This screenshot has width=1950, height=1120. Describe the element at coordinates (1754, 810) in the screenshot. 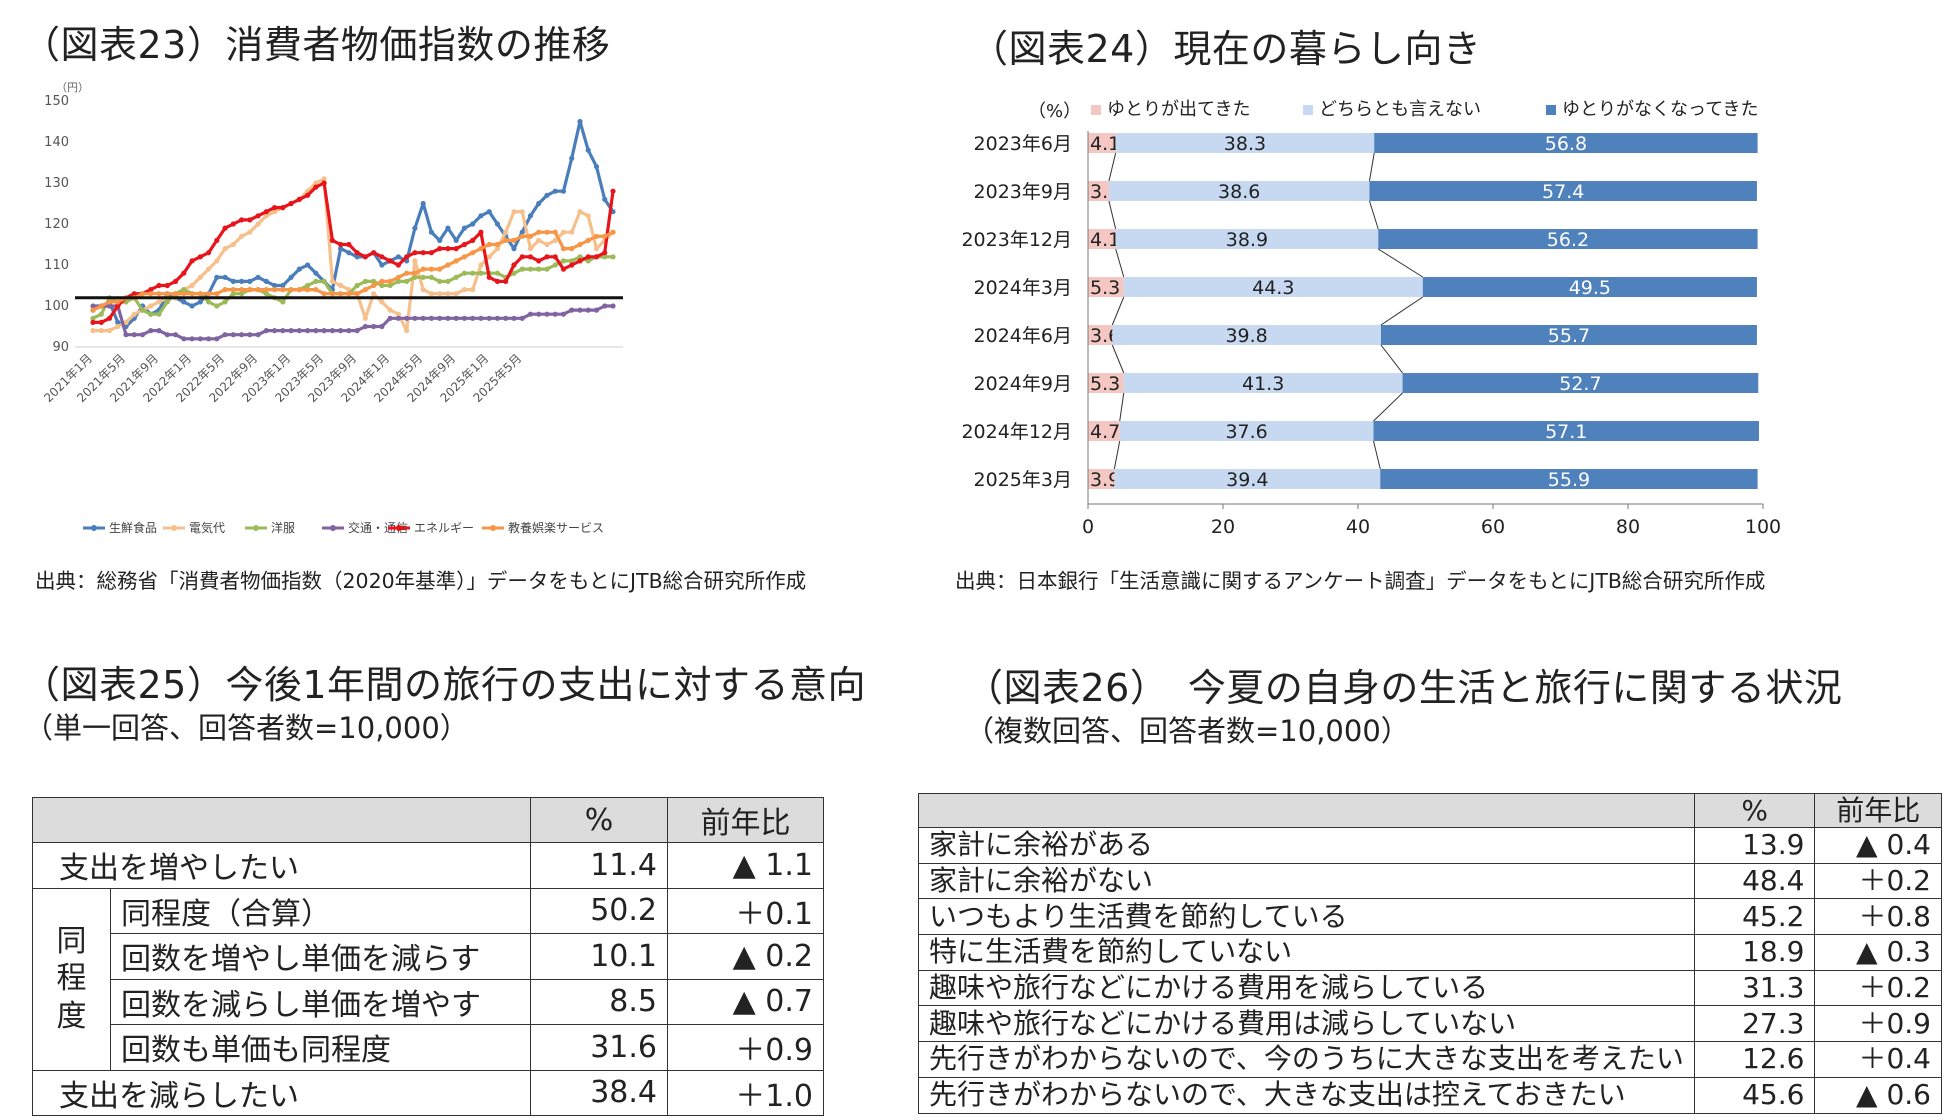

I see `header-pct: %` at that location.